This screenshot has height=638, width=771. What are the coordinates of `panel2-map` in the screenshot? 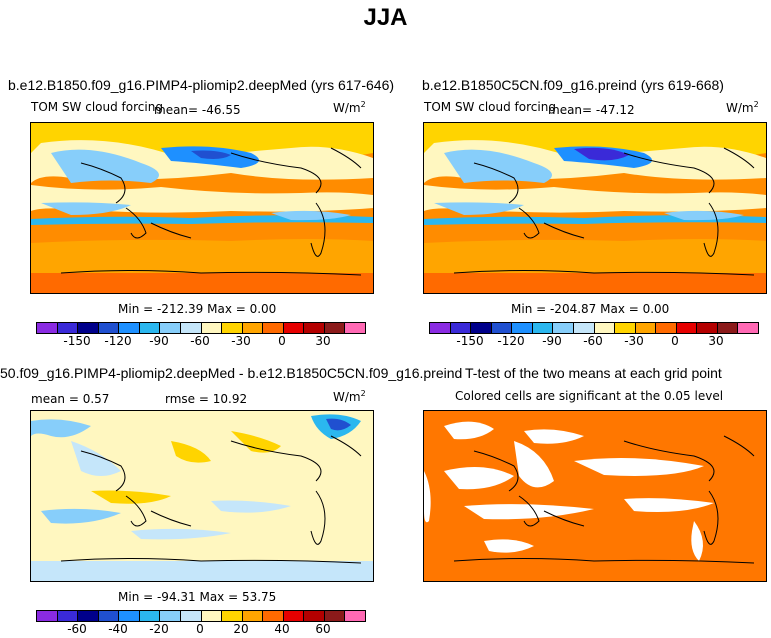 It's located at (595, 208).